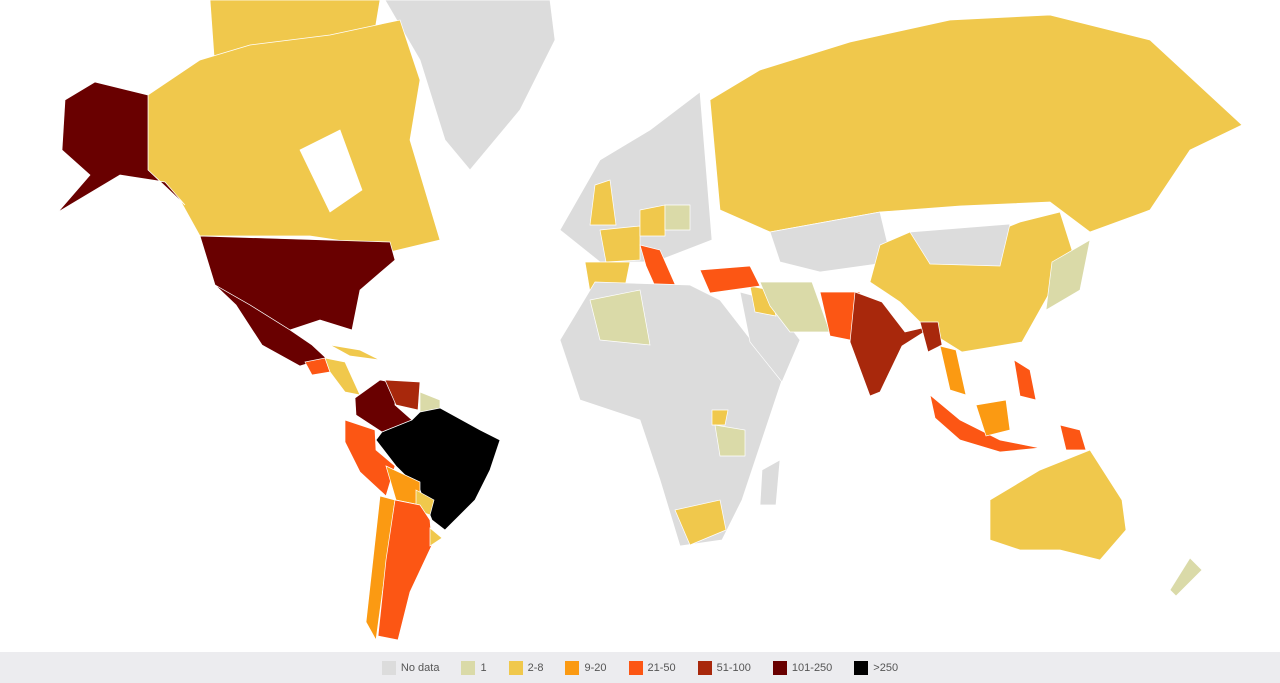  What do you see at coordinates (700, 522) in the screenshot?
I see `region-south-africa` at bounding box center [700, 522].